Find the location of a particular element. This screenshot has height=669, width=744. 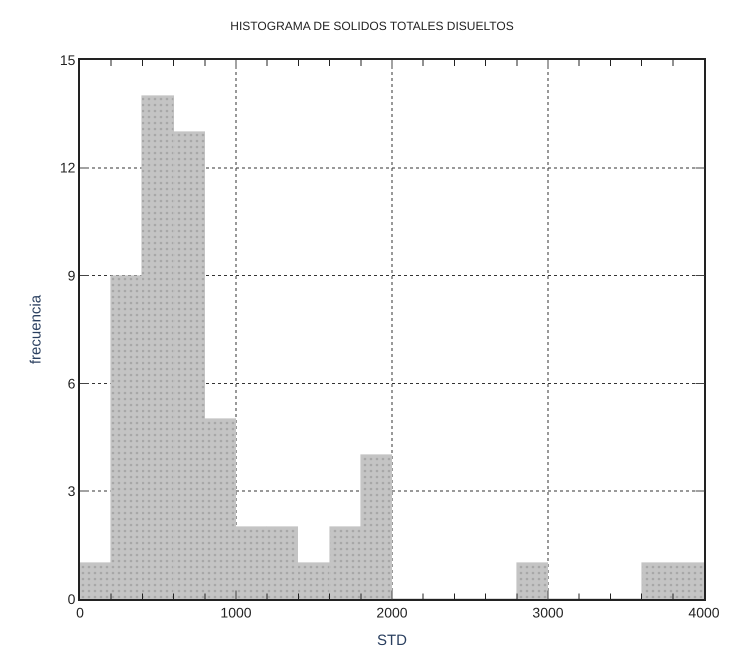

x-tick-label: 2000 is located at coordinates (392, 612).